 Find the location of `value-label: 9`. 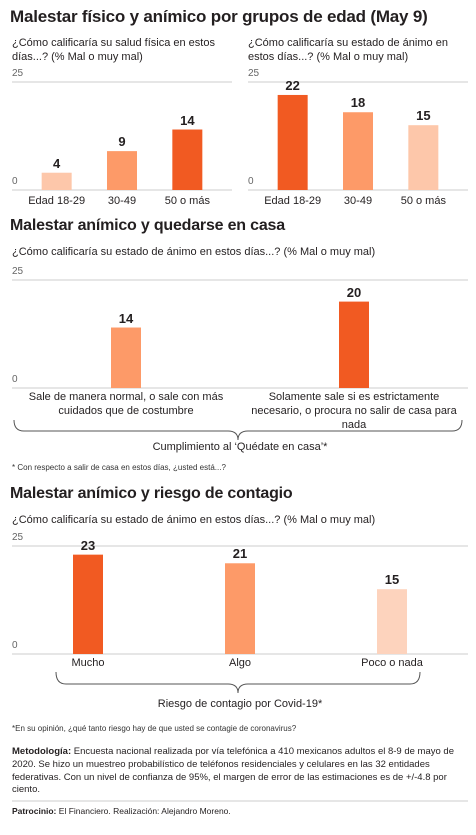

value-label: 9 is located at coordinates (122, 142).